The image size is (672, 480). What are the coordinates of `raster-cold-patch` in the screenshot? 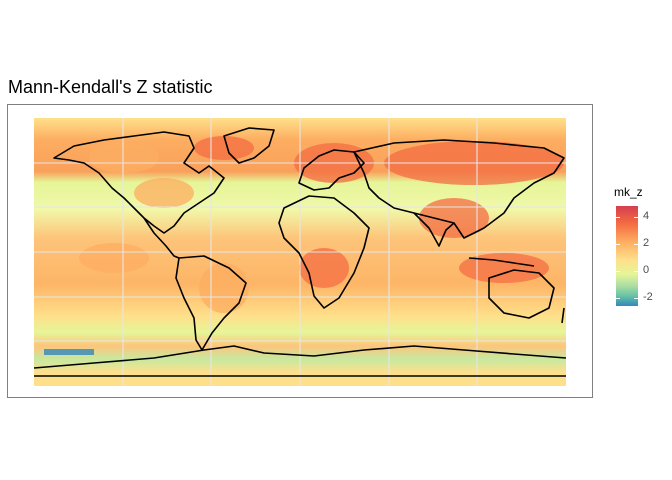 It's located at (69, 352).